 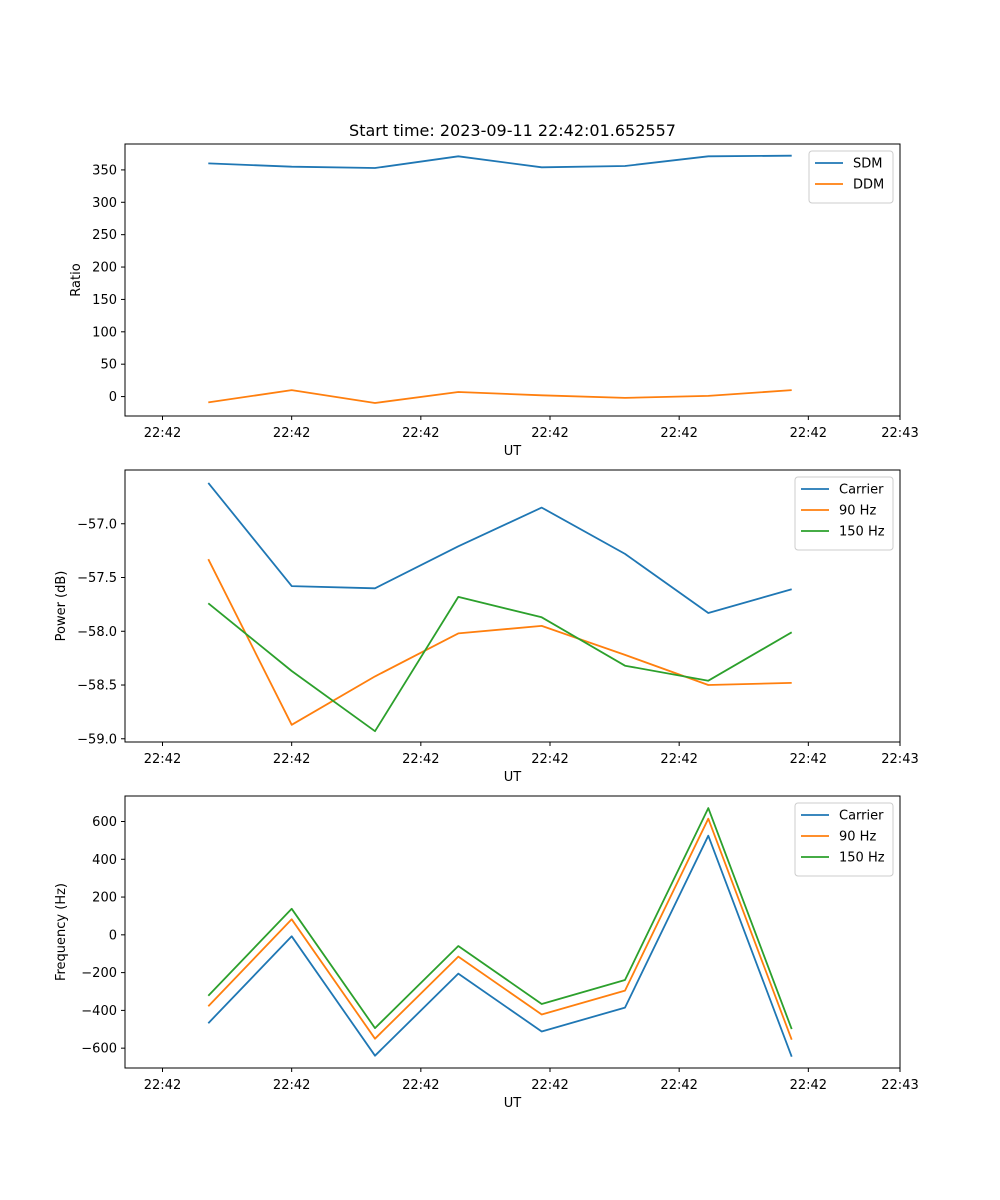 What do you see at coordinates (97, 524) in the screenshot?
I see `y-tick-label: −57.0` at bounding box center [97, 524].